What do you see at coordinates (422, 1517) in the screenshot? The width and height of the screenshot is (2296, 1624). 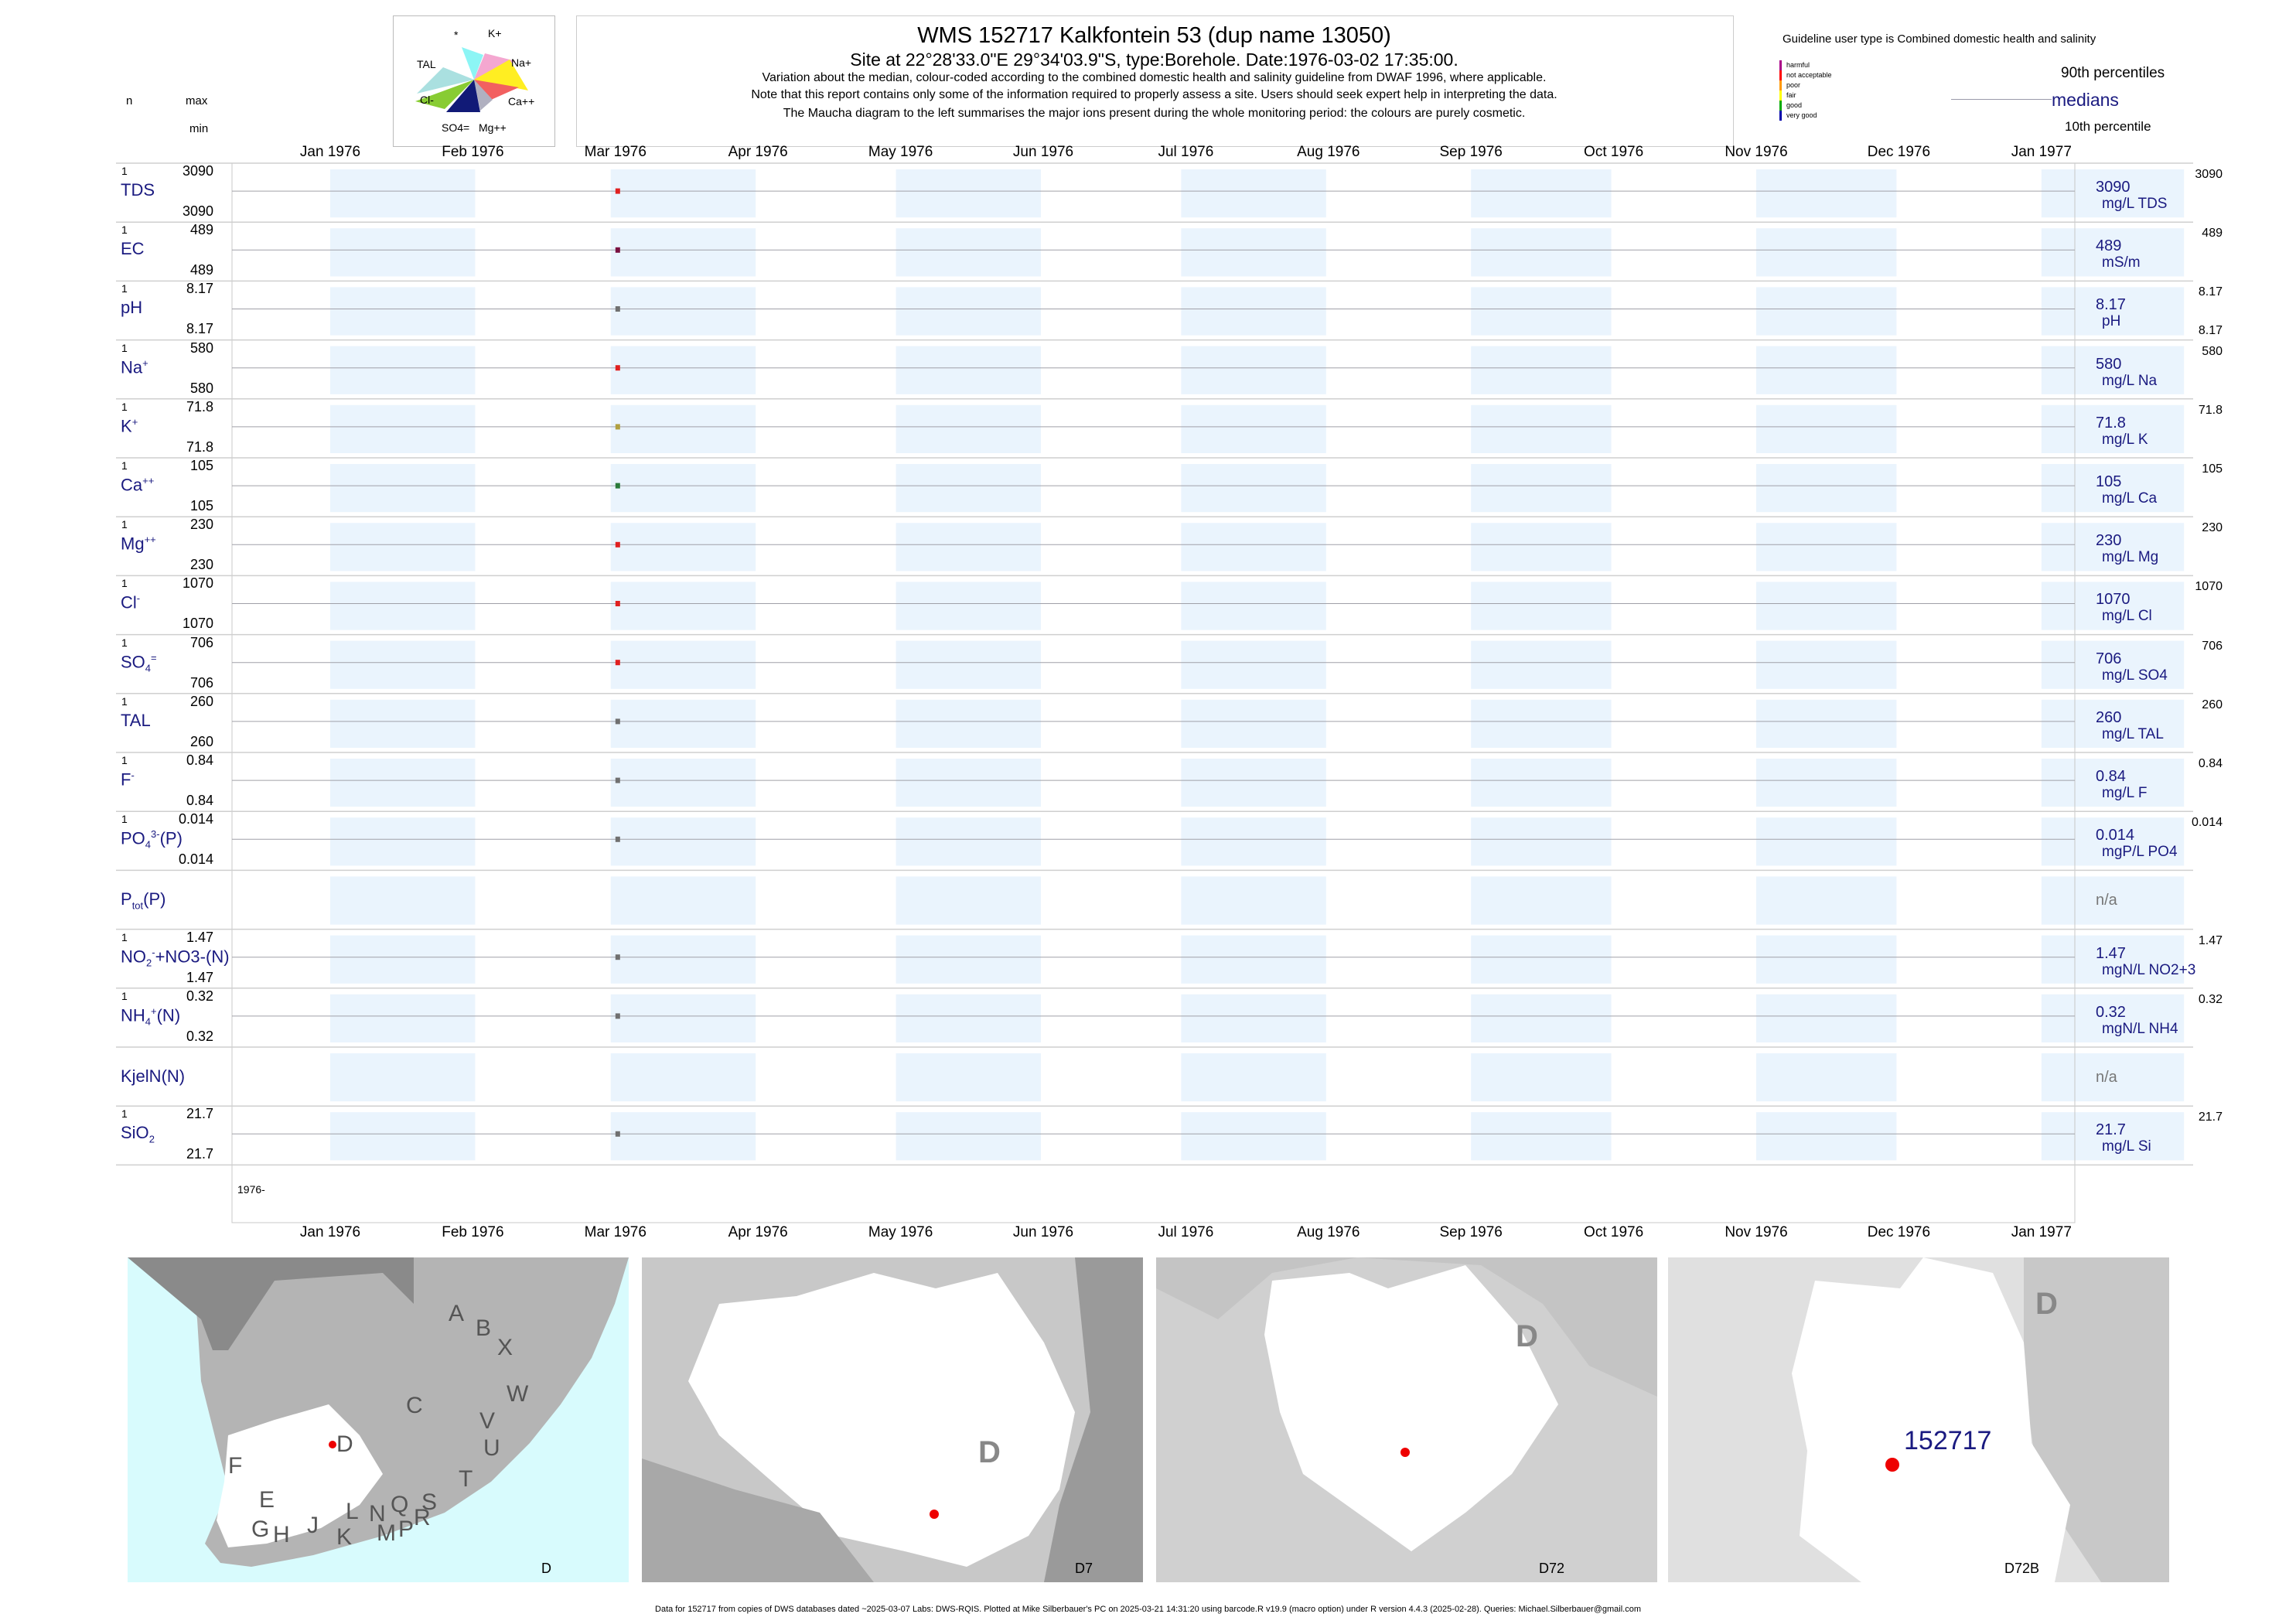 I see `map-region-letter: R` at bounding box center [422, 1517].